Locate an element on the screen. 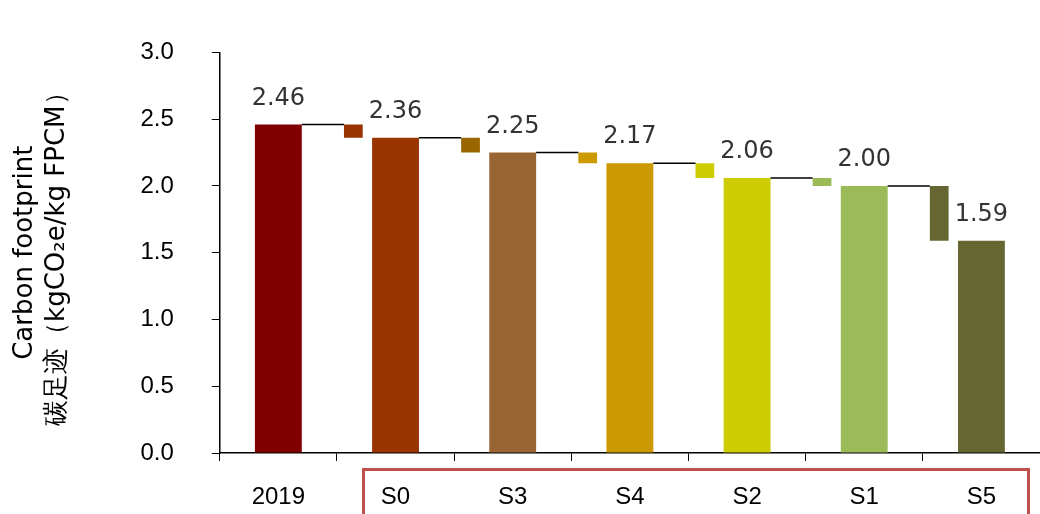 The height and width of the screenshot is (514, 1040). y-tick-label: 2.5 is located at coordinates (157, 117).